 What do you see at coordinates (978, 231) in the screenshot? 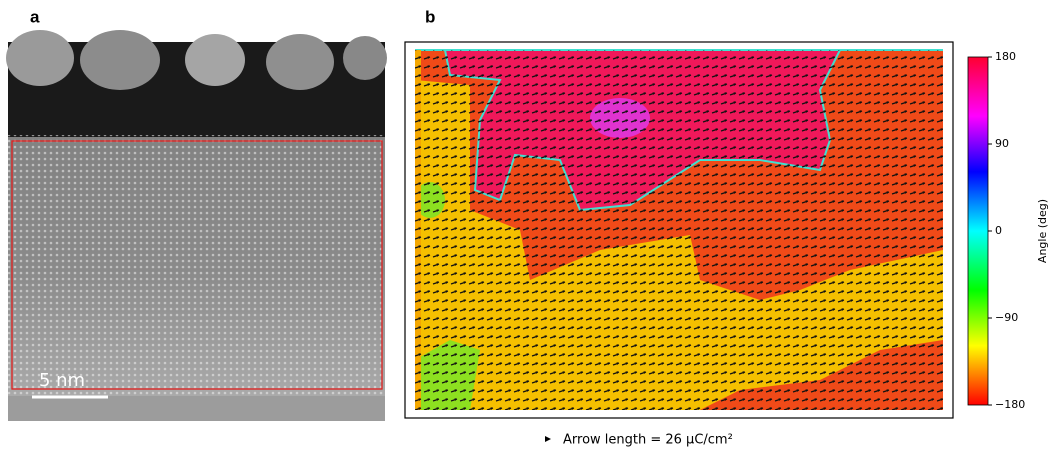
I see `colorbar` at bounding box center [978, 231].